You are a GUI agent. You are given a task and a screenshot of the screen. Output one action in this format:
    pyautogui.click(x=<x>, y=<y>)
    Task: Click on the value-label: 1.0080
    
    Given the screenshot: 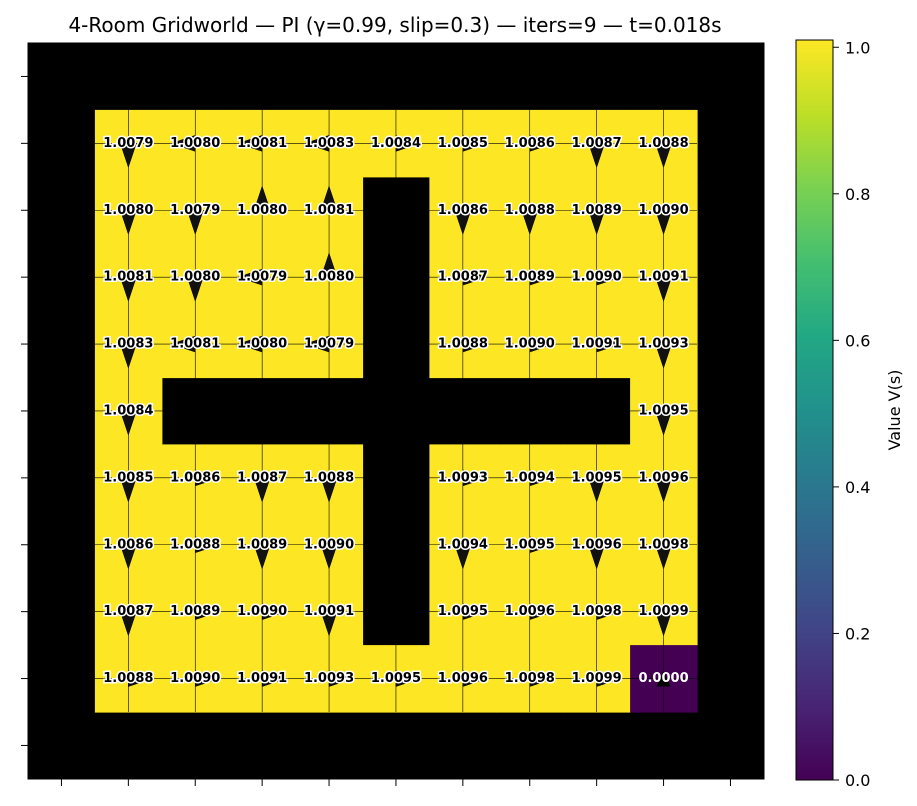 What is the action you would take?
    pyautogui.click(x=195, y=277)
    